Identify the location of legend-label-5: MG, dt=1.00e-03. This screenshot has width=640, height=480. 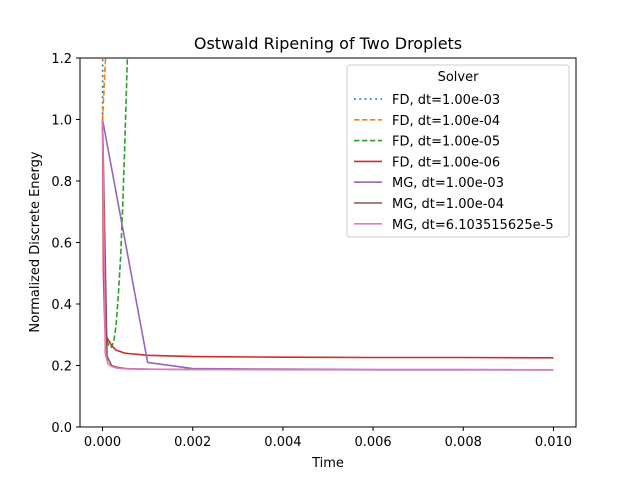
(448, 183).